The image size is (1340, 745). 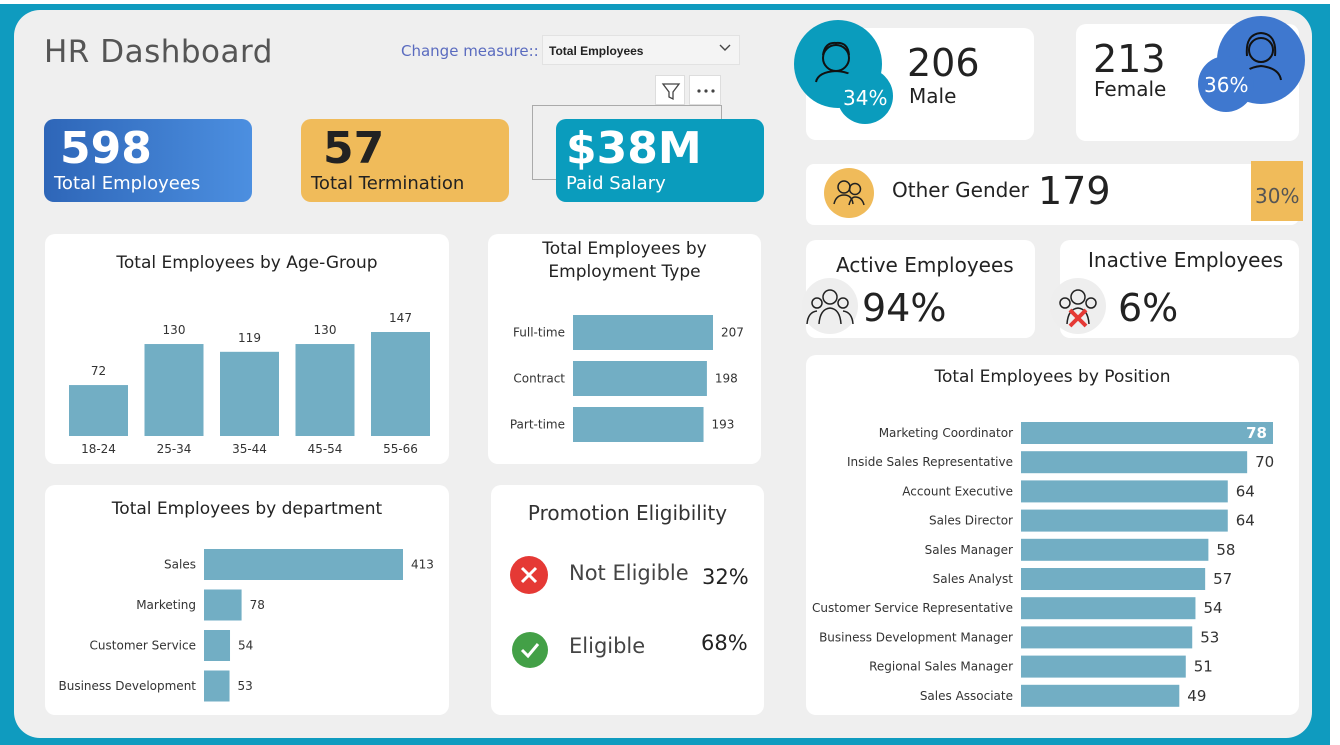 What do you see at coordinates (960, 190) in the screenshot?
I see `other-gender-label: Other Gender` at bounding box center [960, 190].